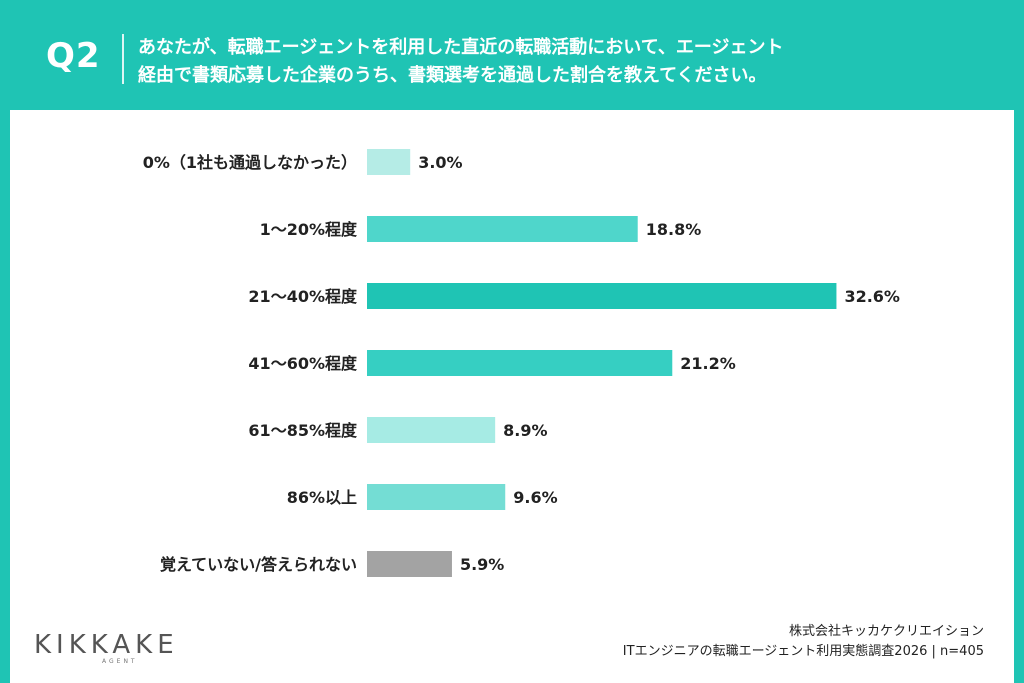 The height and width of the screenshot is (683, 1024). Describe the element at coordinates (803, 651) in the screenshot. I see `footer-survey: ITエンジニアの転職エージェント利用実態調査2026 | n=405` at that location.